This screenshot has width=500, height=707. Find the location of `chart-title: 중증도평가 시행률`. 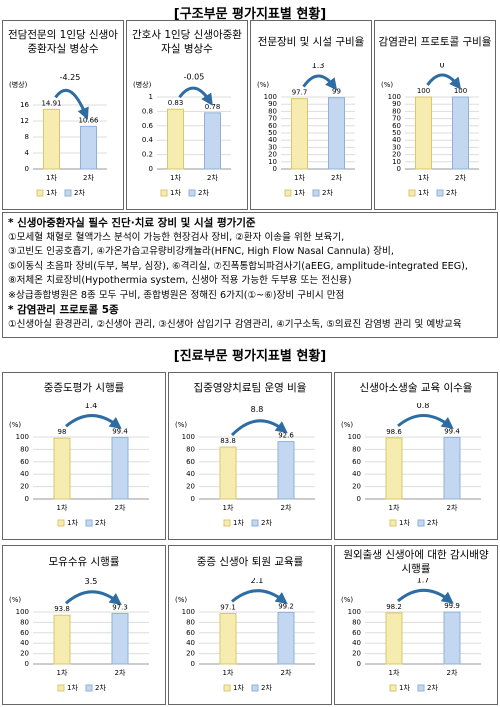

chart-title: 중증도평가 시행률 is located at coordinates (84, 388).